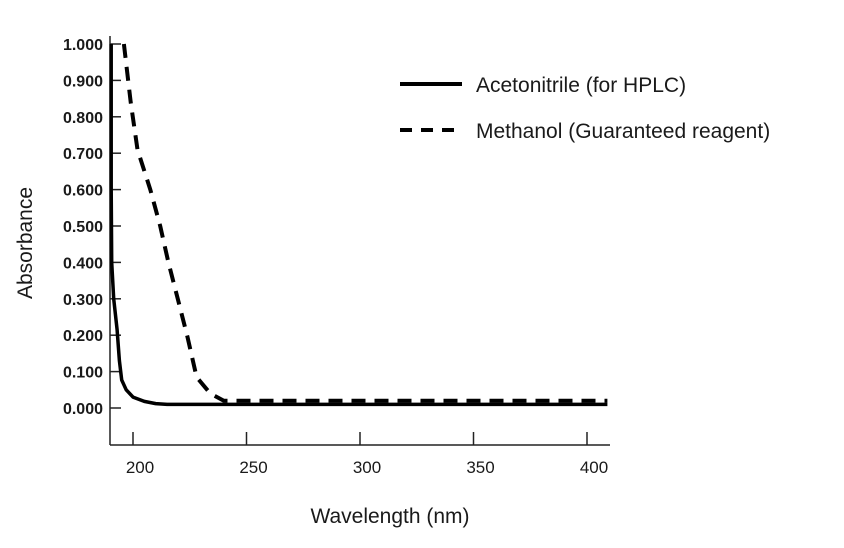  What do you see at coordinates (83, 263) in the screenshot?
I see `y-tick-label: 0.400` at bounding box center [83, 263].